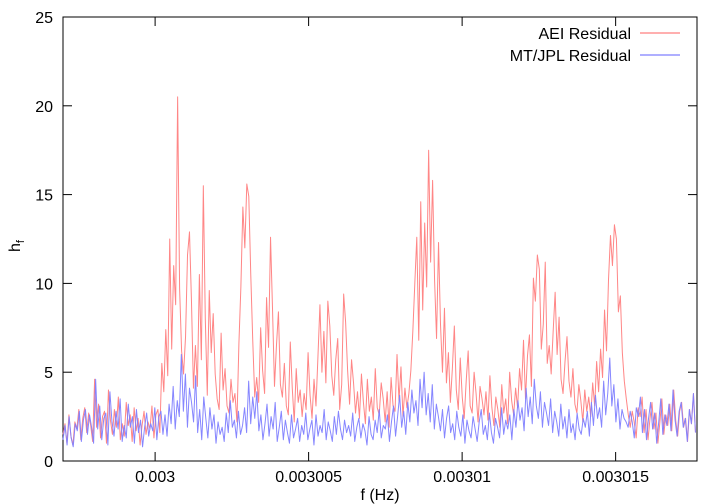  Describe the element at coordinates (615, 477) in the screenshot. I see `x-tick-label: 0.003015` at that location.